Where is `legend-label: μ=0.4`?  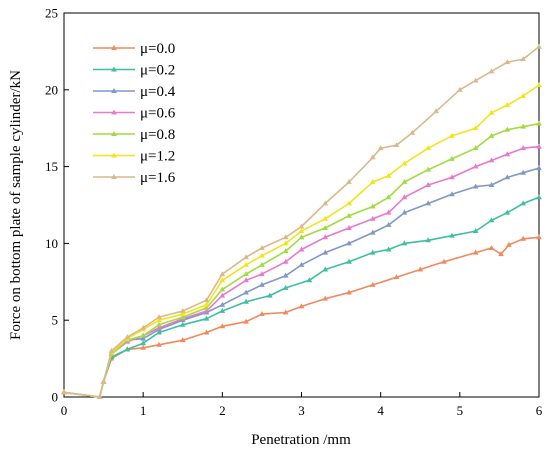
legend-label: μ=0.4 is located at coordinates (158, 92).